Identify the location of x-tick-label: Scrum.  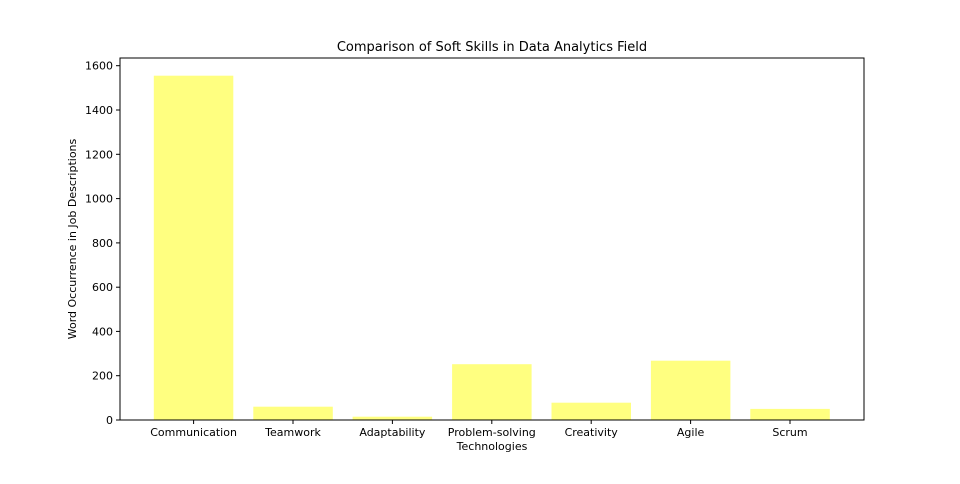
(789, 432).